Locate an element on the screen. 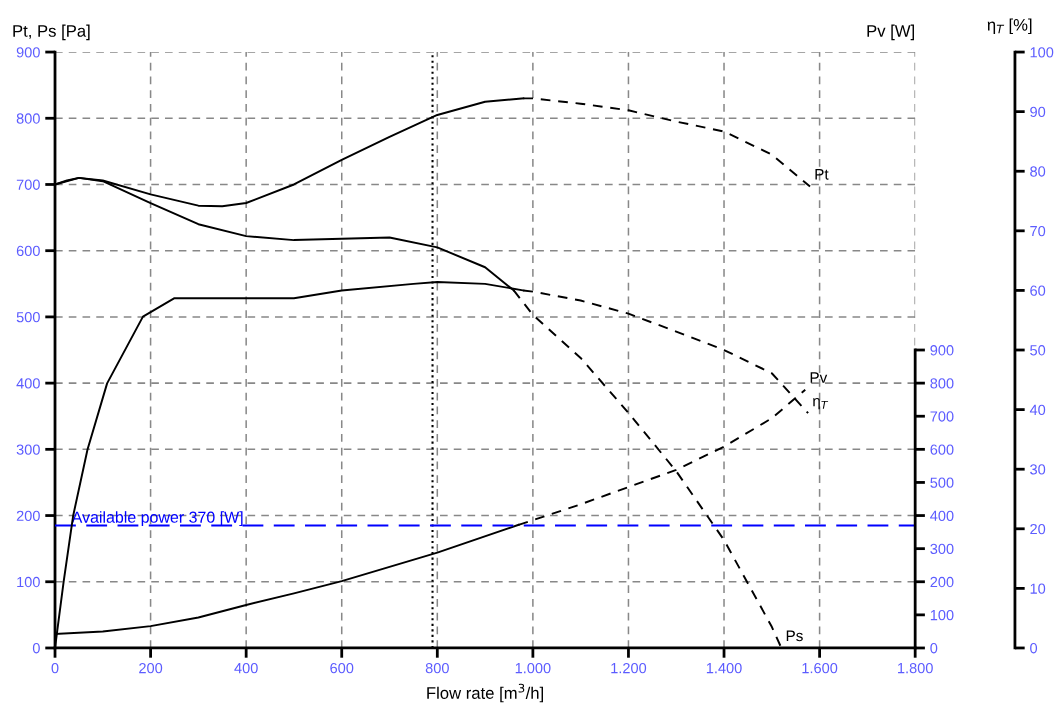  y2-tick-label: 900 is located at coordinates (942, 350).